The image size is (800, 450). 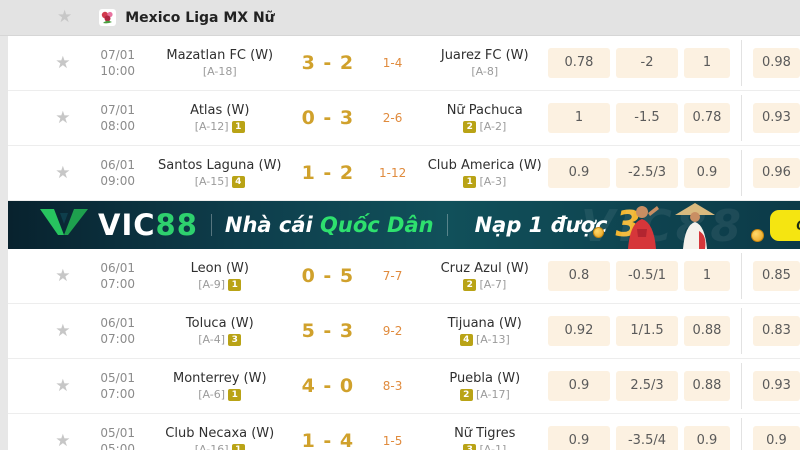 What do you see at coordinates (776, 331) in the screenshot?
I see `odds-cell: 0.83` at bounding box center [776, 331].